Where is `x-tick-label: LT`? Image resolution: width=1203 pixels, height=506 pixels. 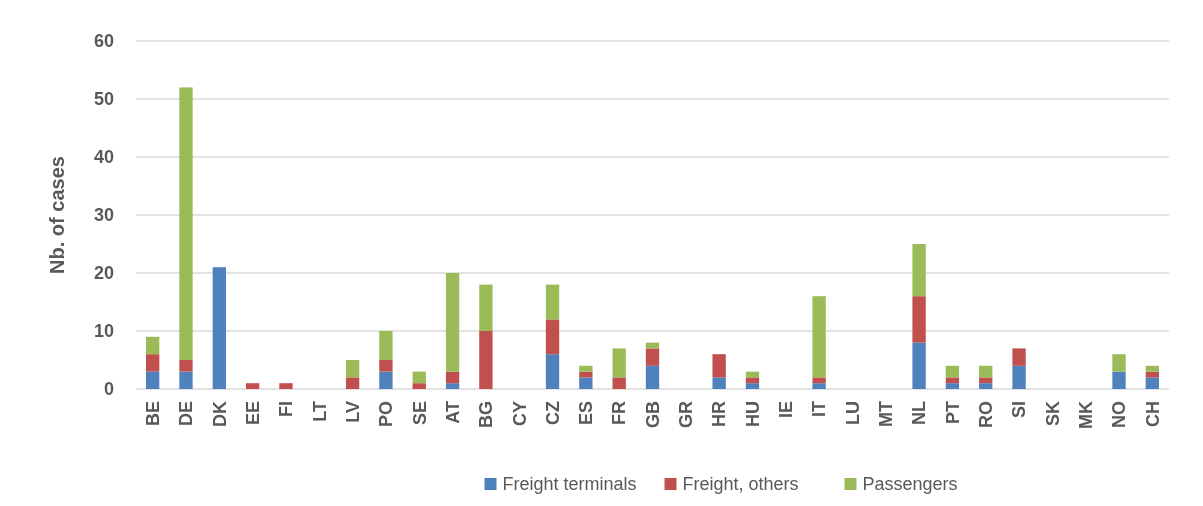 x-tick-label: LT is located at coordinates (319, 411).